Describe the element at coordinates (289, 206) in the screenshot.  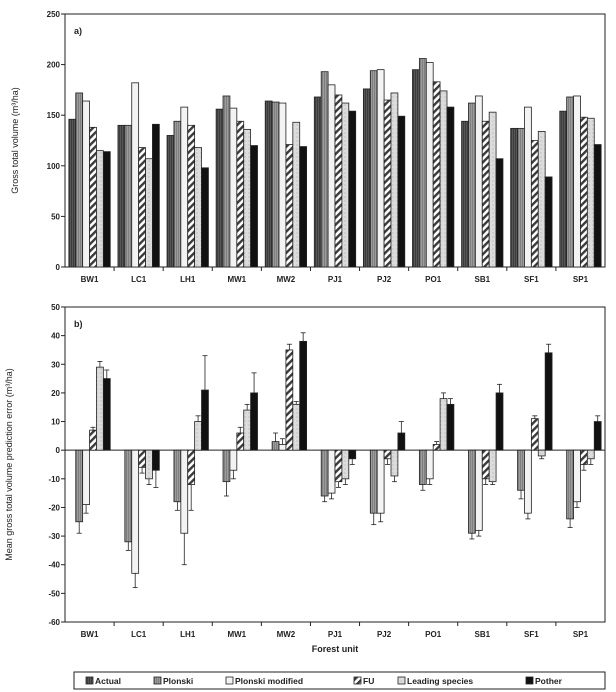
I see `bar-fu-mw2` at that location.